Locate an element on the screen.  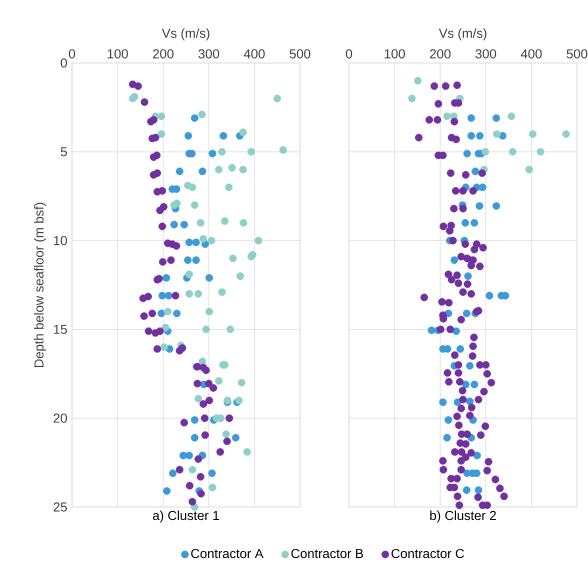
y-tick-label: 15 is located at coordinates (60, 329).